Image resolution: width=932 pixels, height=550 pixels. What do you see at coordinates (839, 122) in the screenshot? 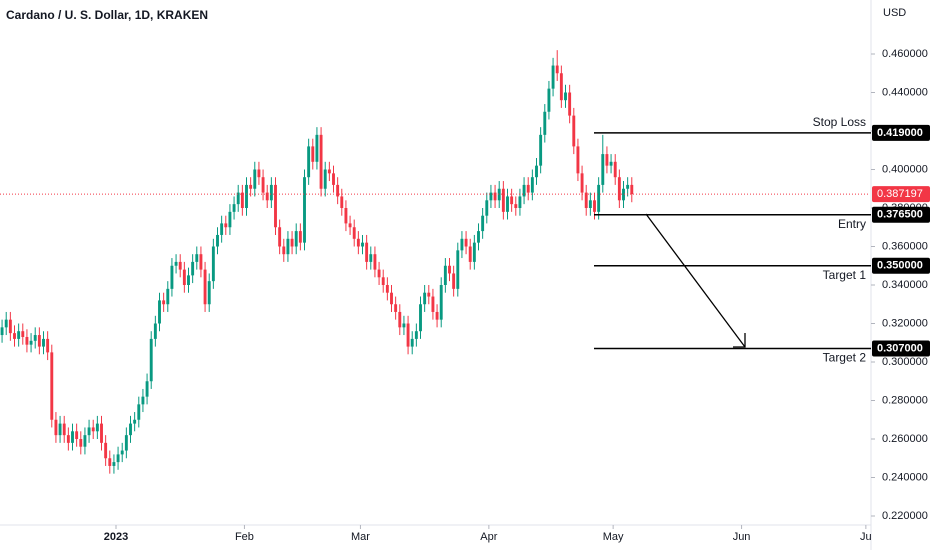
I see `level-name: Stop Loss` at bounding box center [839, 122].